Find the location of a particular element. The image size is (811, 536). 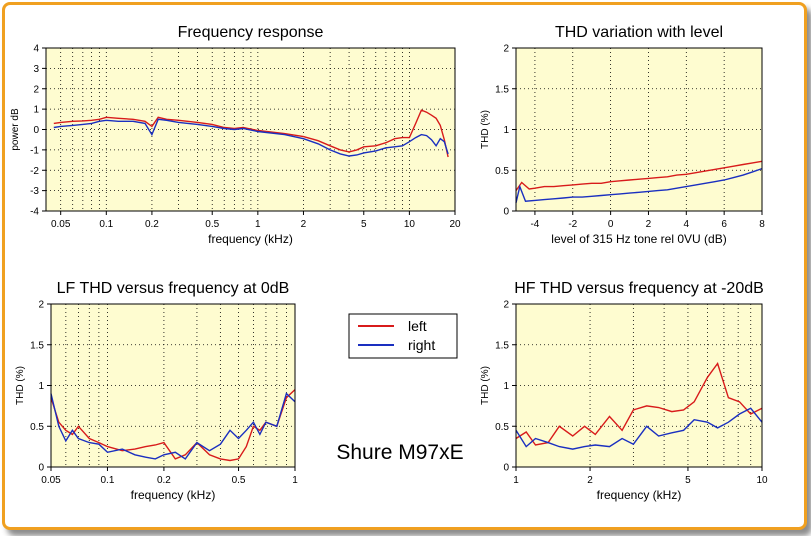

legend: left right is located at coordinates (403, 336).